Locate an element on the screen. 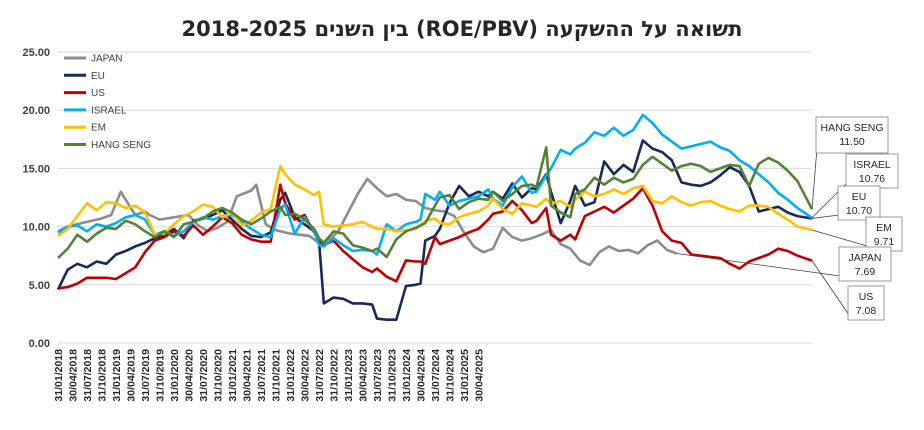 The image size is (924, 430). legend-label: US is located at coordinates (98, 93).